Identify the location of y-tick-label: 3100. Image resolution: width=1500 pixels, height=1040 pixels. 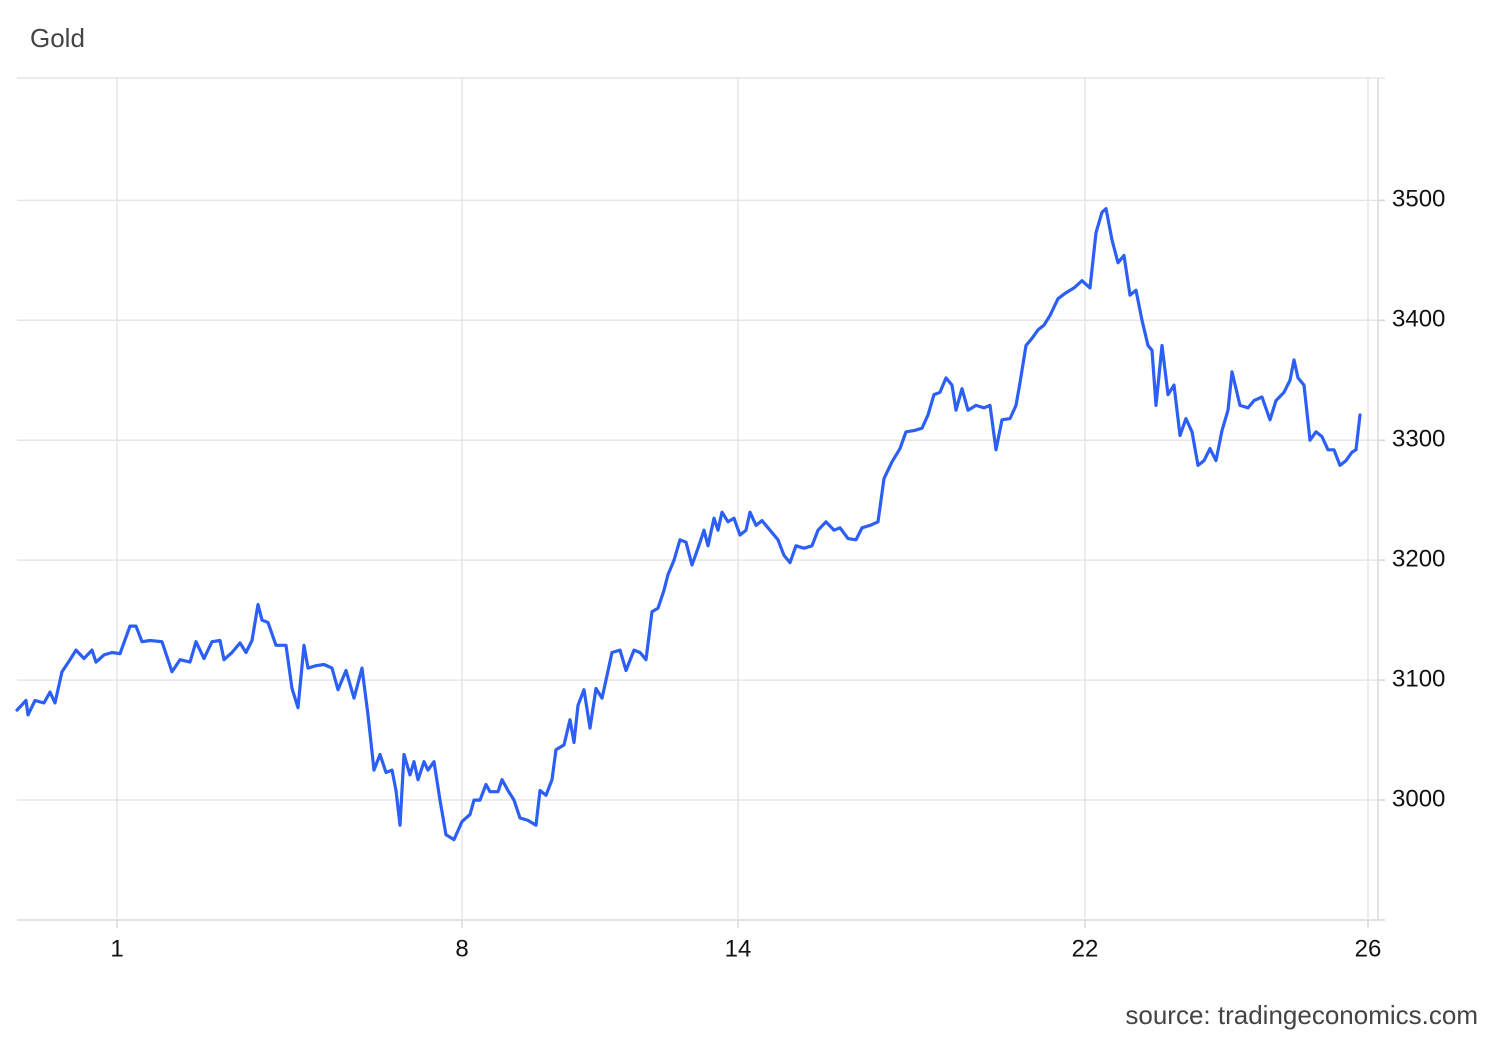
(1418, 678).